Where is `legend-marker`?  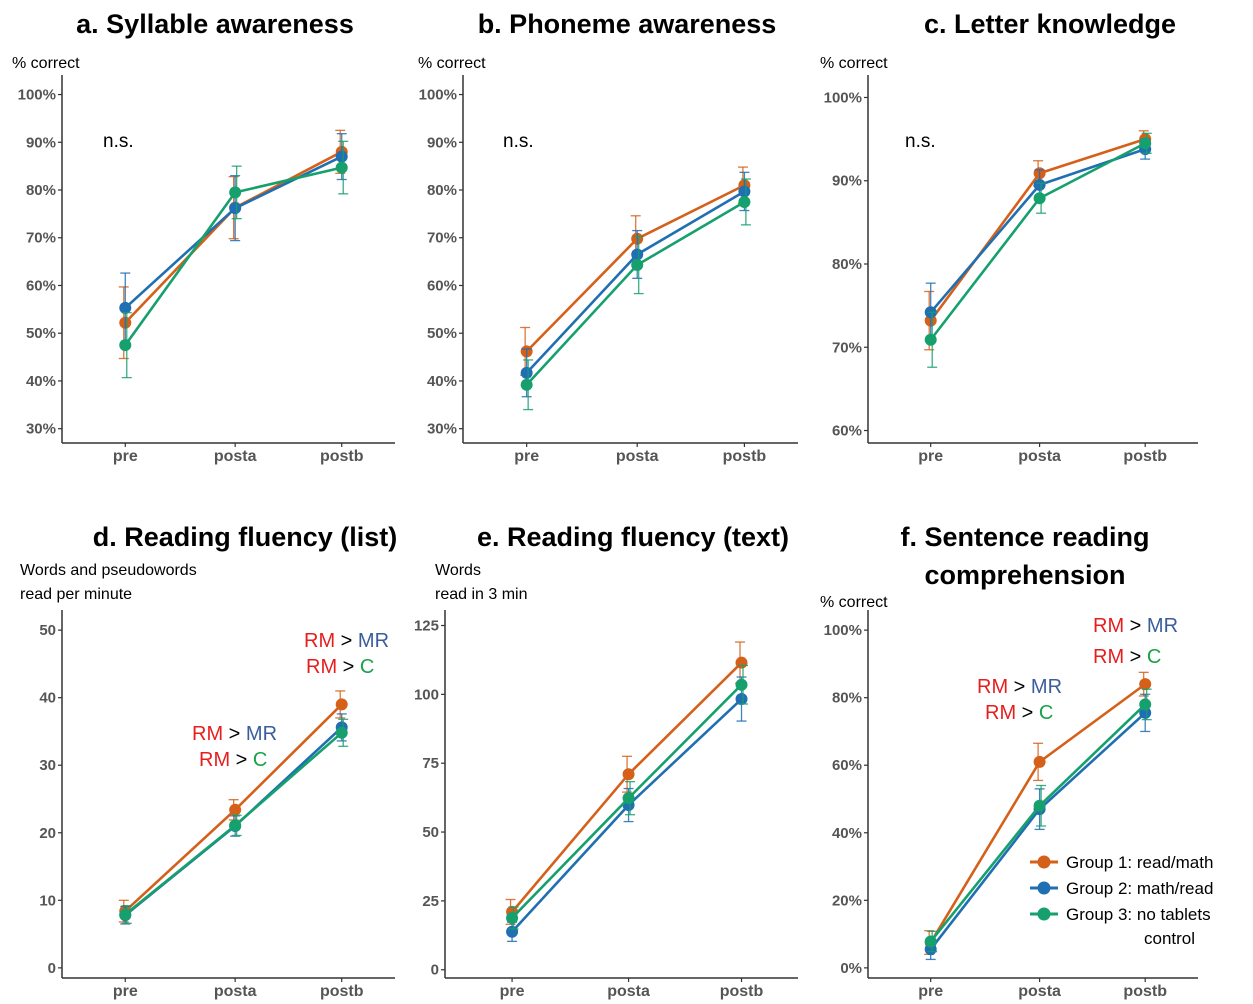 legend-marker is located at coordinates (1044, 888).